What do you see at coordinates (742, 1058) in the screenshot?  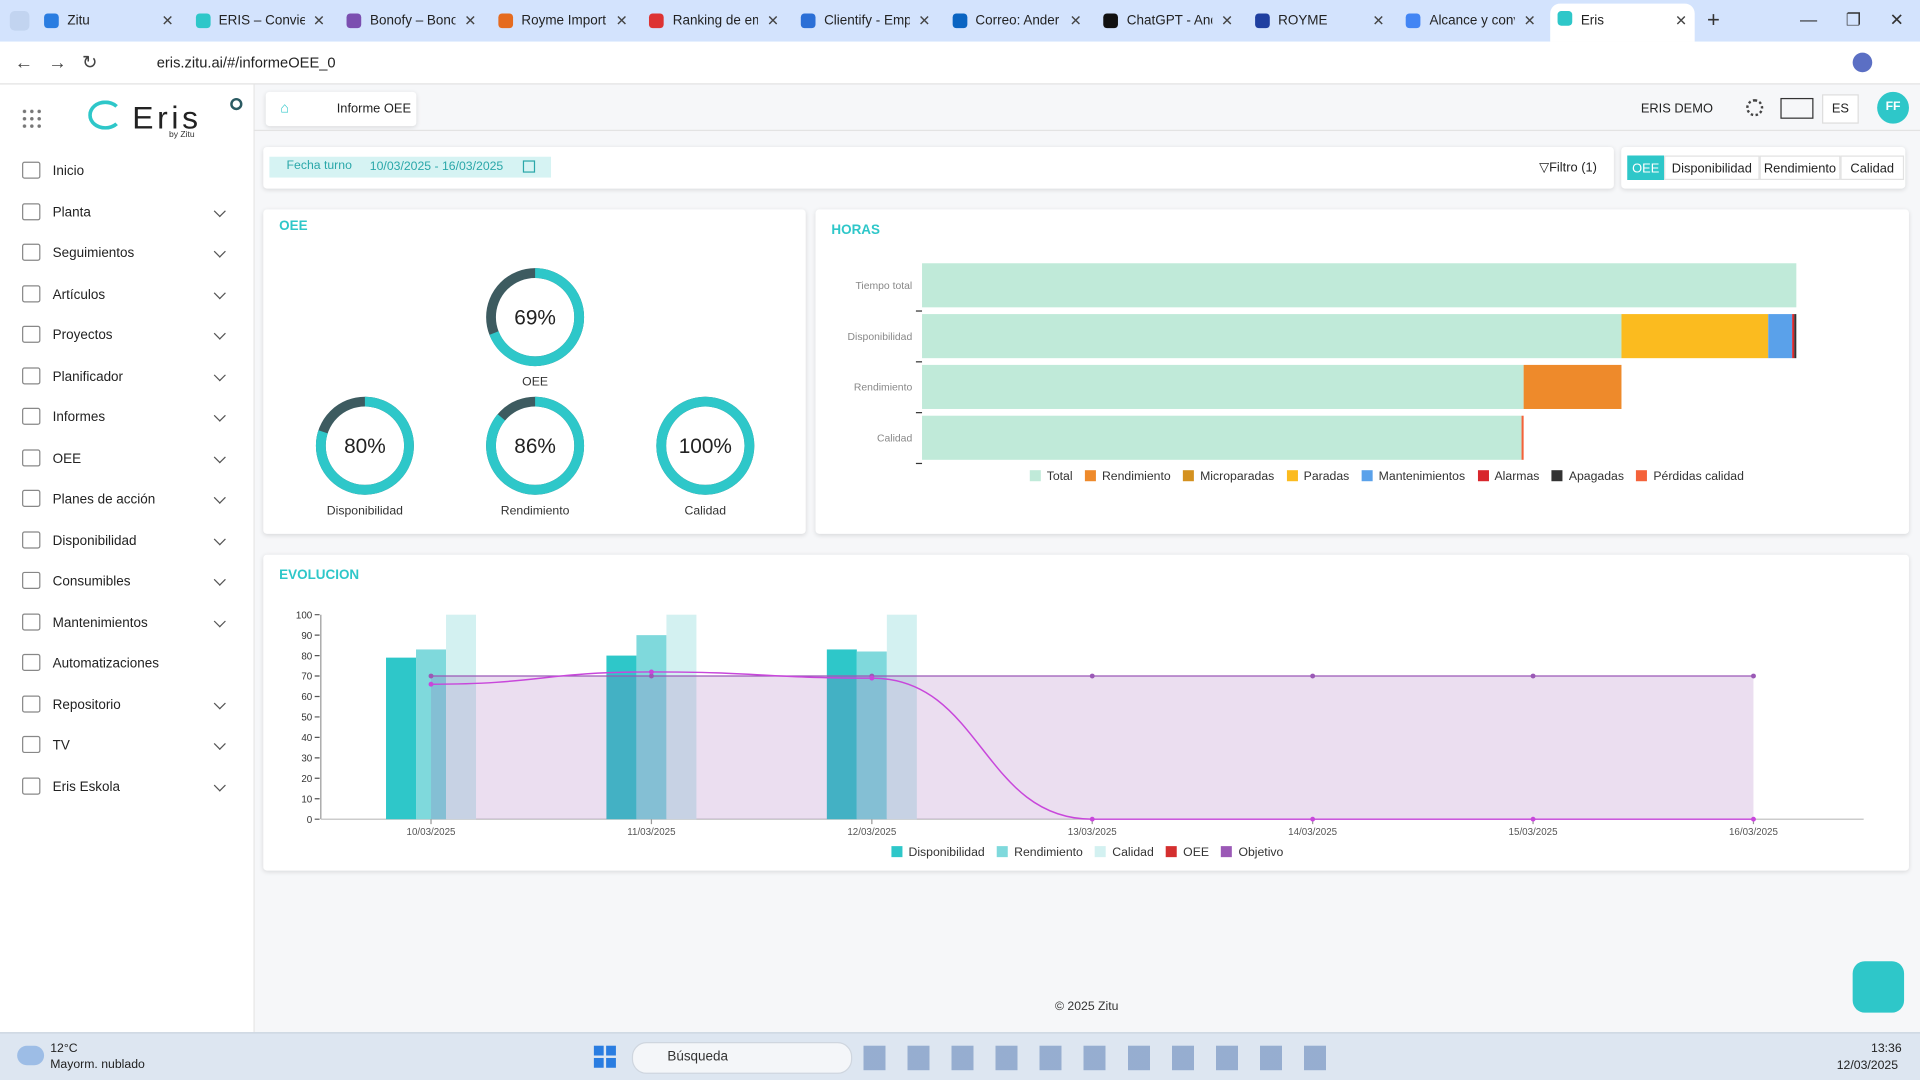 I see `search-box: Búsqueda` at bounding box center [742, 1058].